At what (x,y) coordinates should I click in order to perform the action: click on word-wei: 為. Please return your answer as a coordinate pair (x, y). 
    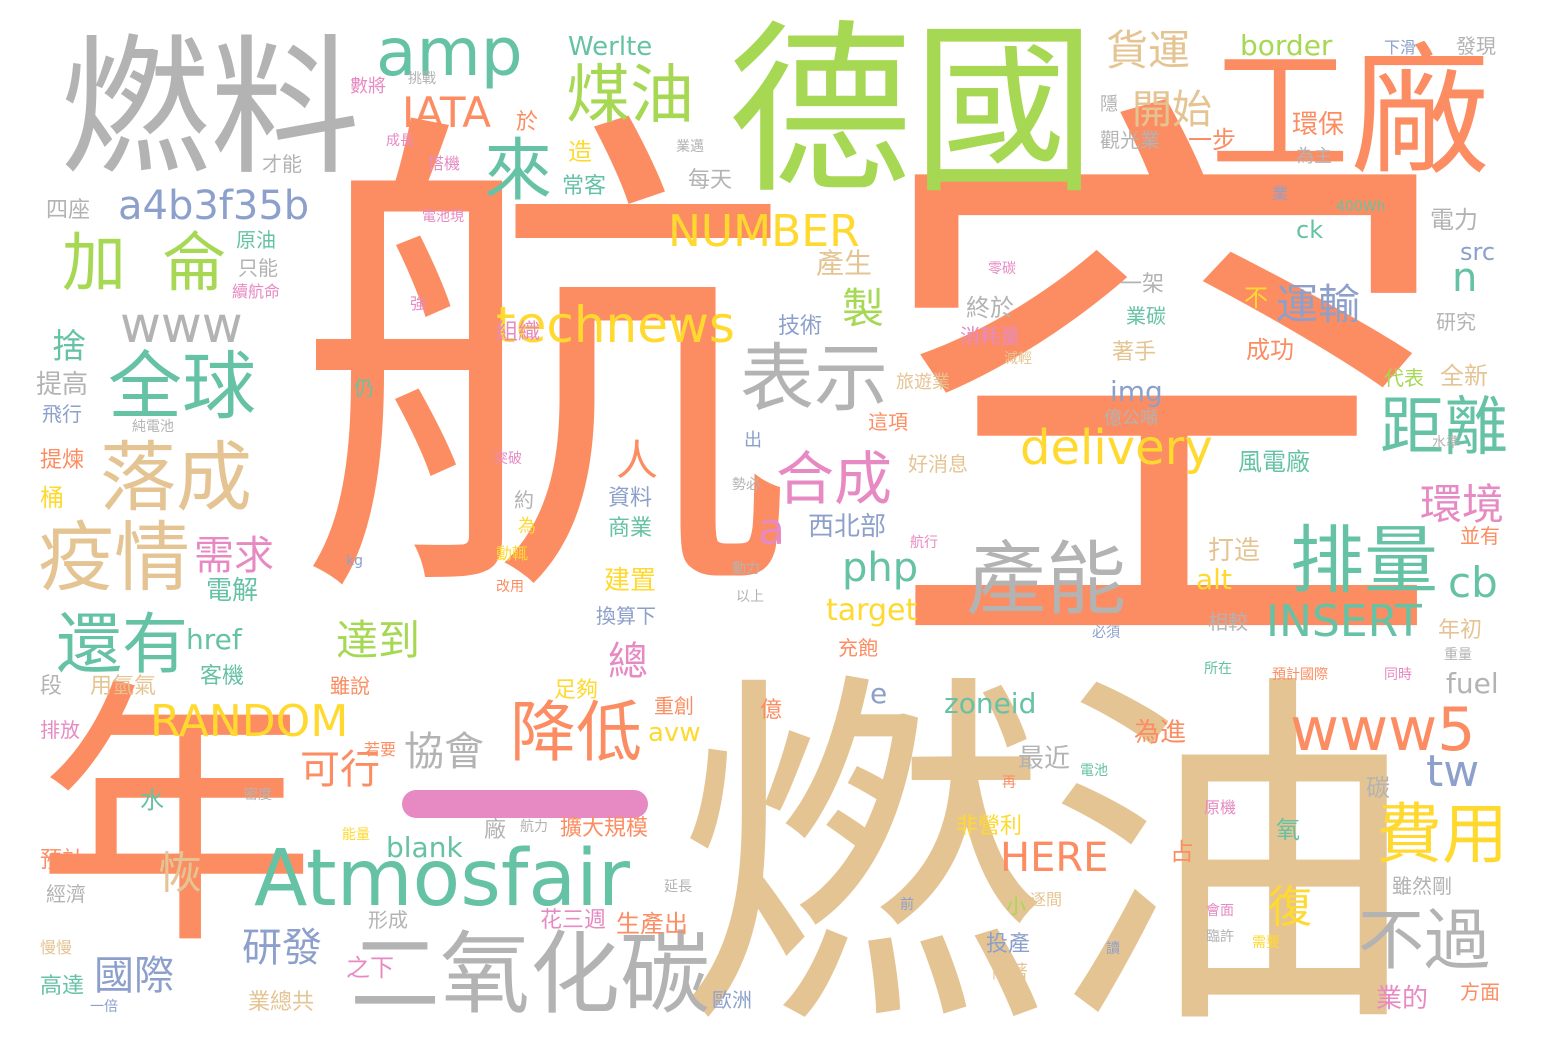
    Looking at the image, I should click on (527, 526).